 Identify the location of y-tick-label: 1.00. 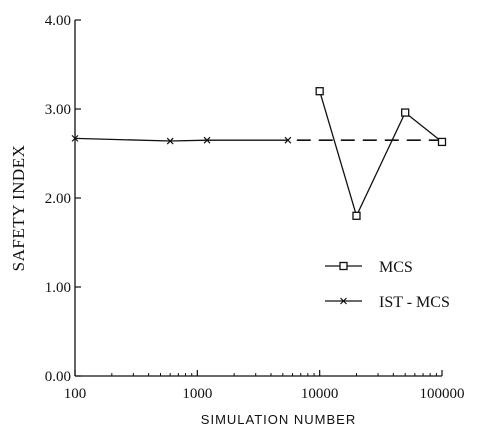
(58, 288).